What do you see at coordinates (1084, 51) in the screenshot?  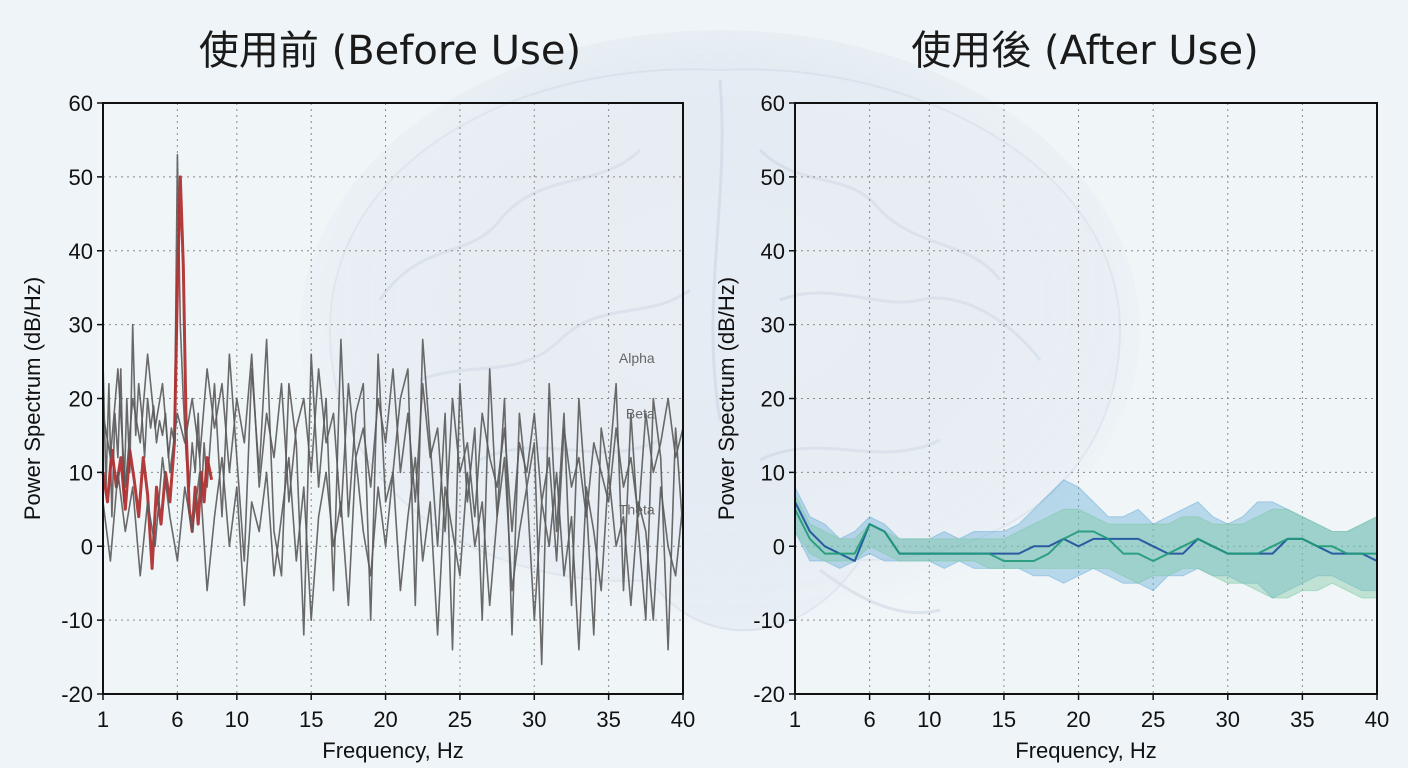 I see `chart-title: 使用後 (After Use)` at bounding box center [1084, 51].